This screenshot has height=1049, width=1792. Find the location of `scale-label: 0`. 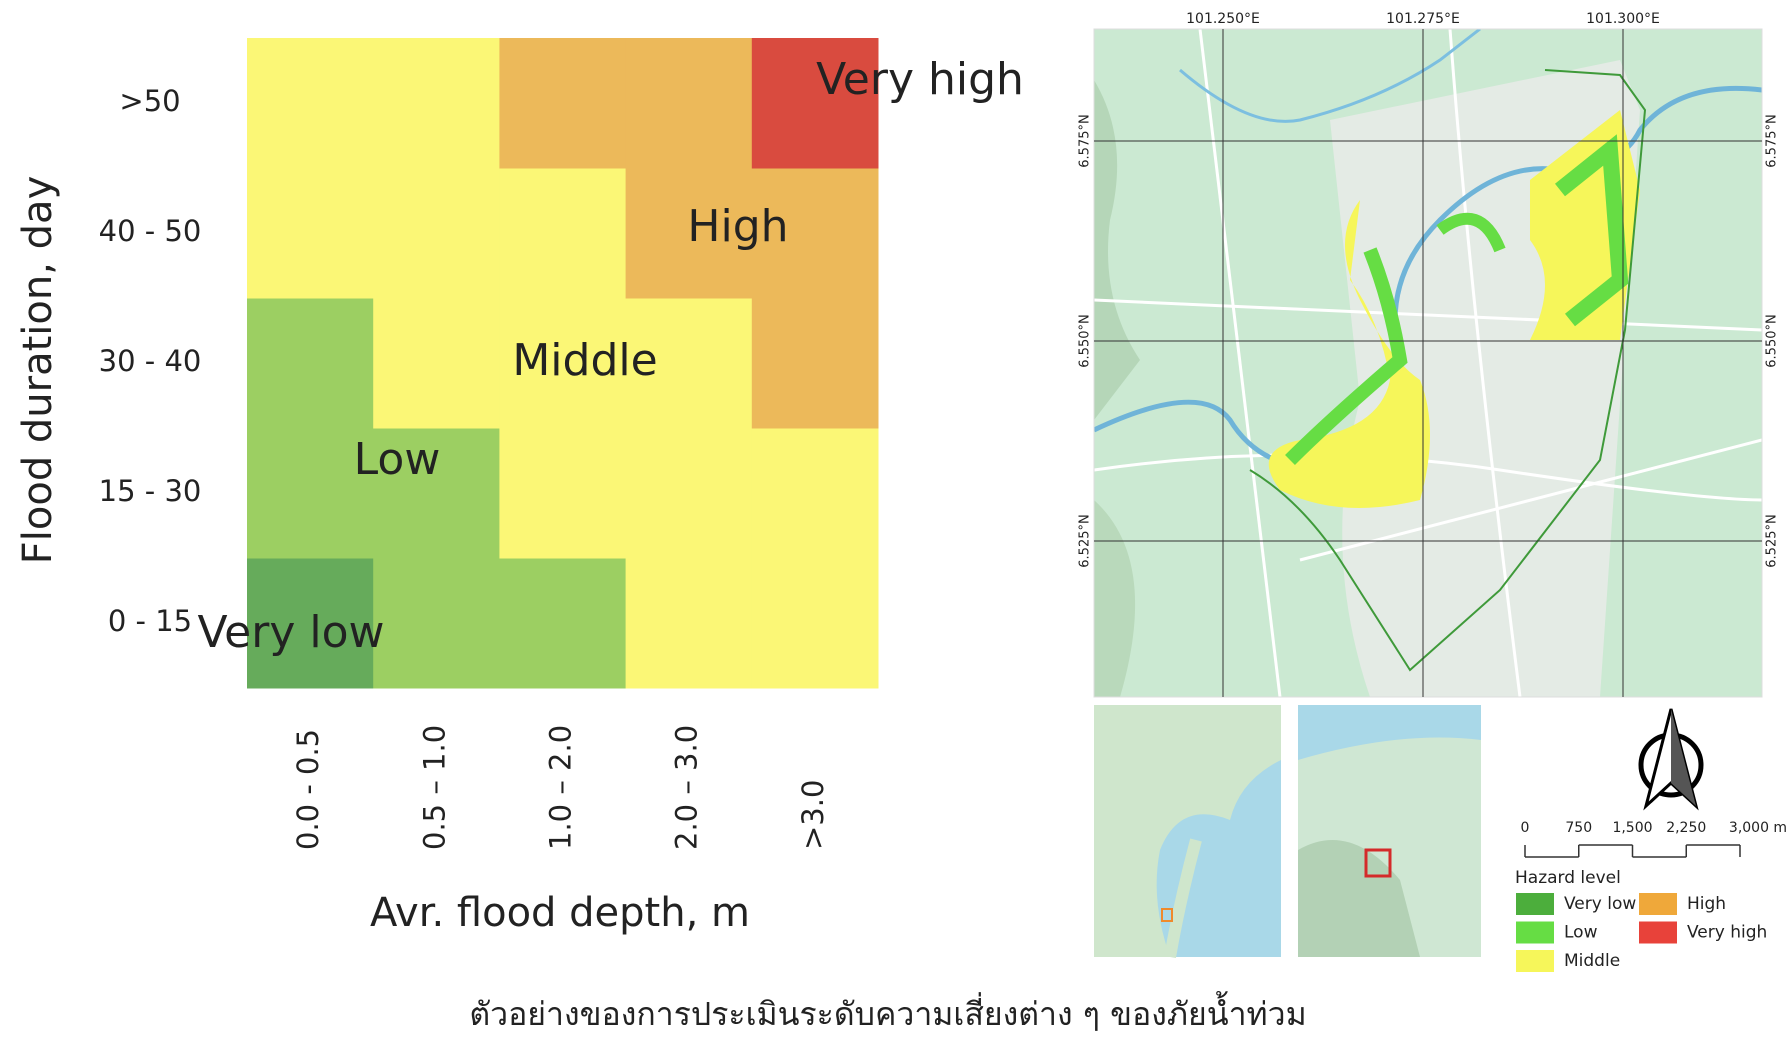

scale-label: 0 is located at coordinates (1525, 828).